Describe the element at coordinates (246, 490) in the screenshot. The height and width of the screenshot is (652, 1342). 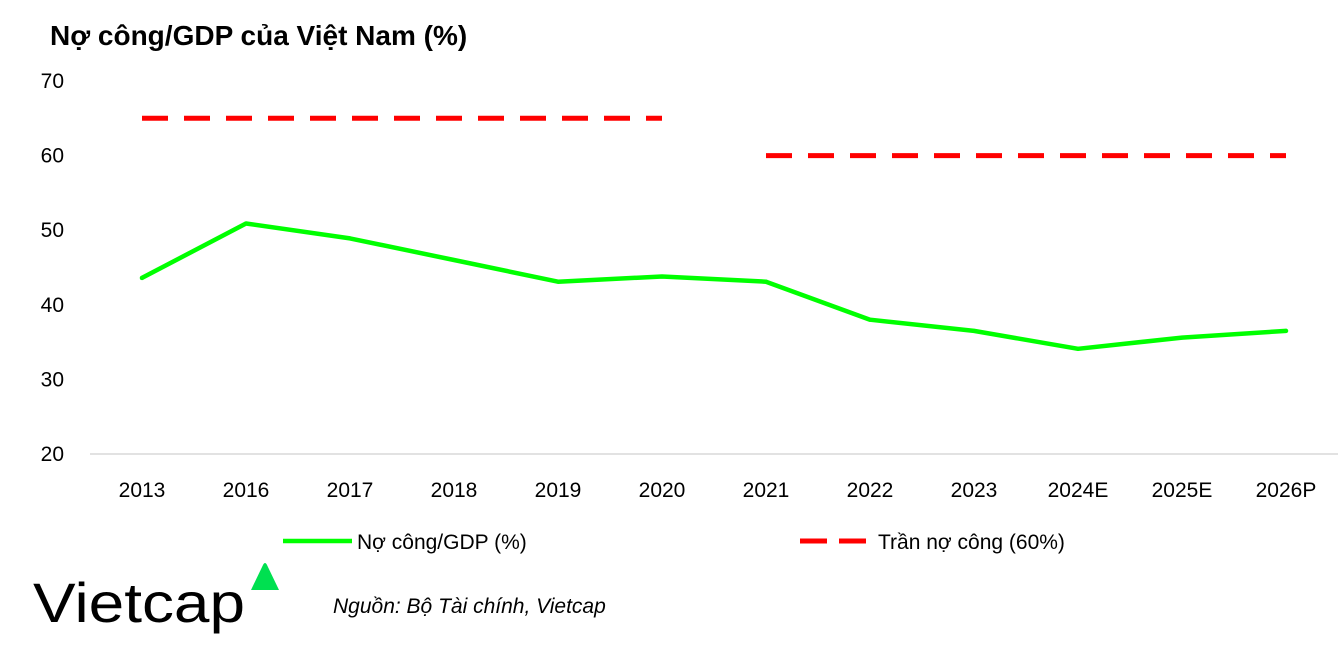
I see `x-tick-label: 2016` at that location.